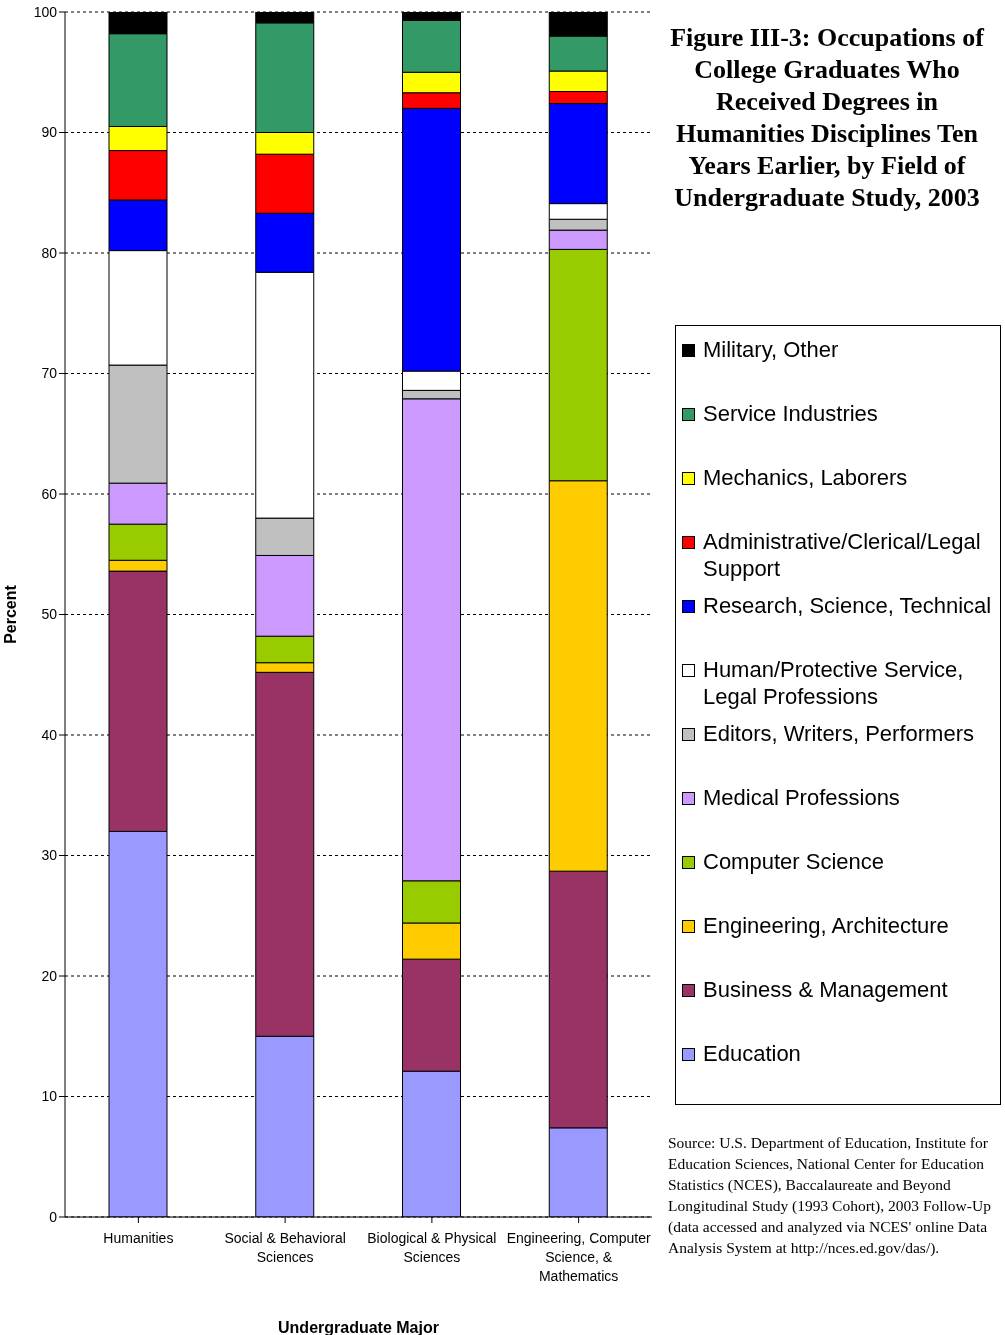 Image resolution: width=1005 pixels, height=1335 pixels. I want to click on y-axis-title: Percent, so click(10, 614).